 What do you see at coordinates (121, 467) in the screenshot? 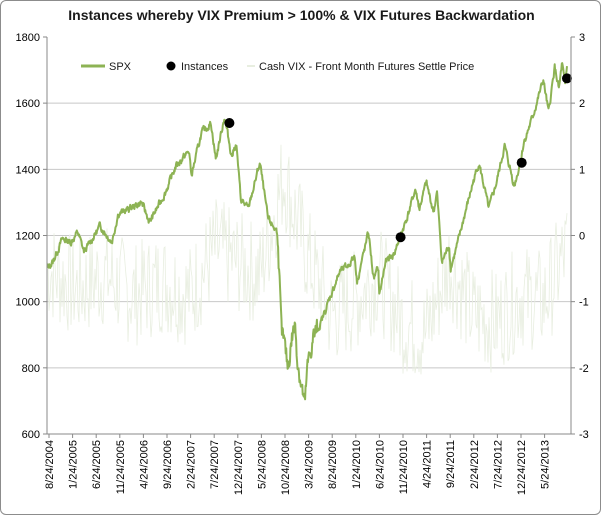
I see `x-tick-label: 11/24/2005` at bounding box center [121, 467].